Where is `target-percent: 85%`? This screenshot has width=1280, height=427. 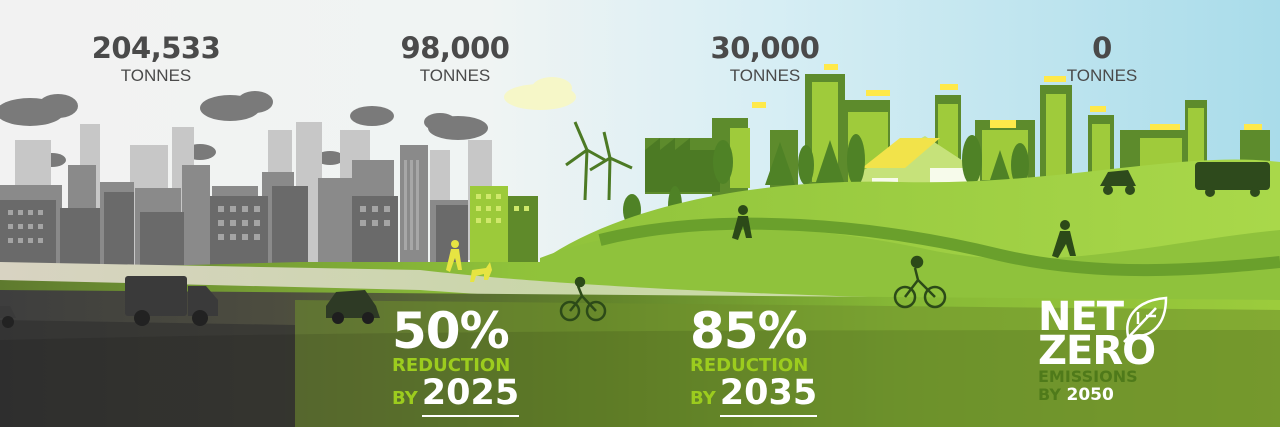 target-percent: 85% is located at coordinates (749, 331).